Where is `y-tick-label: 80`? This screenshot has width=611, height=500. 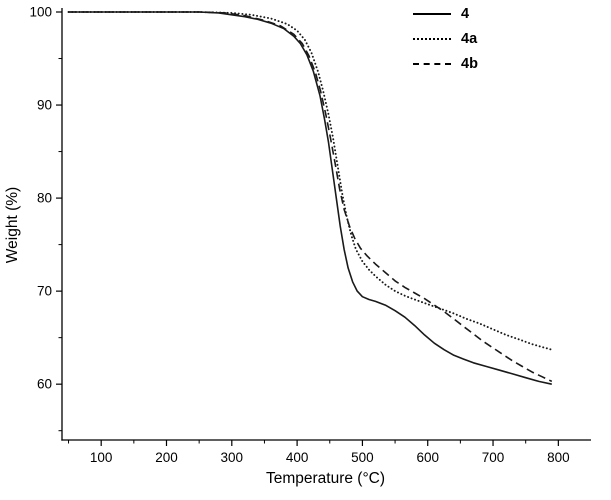 y-tick-label: 80 is located at coordinates (44, 198).